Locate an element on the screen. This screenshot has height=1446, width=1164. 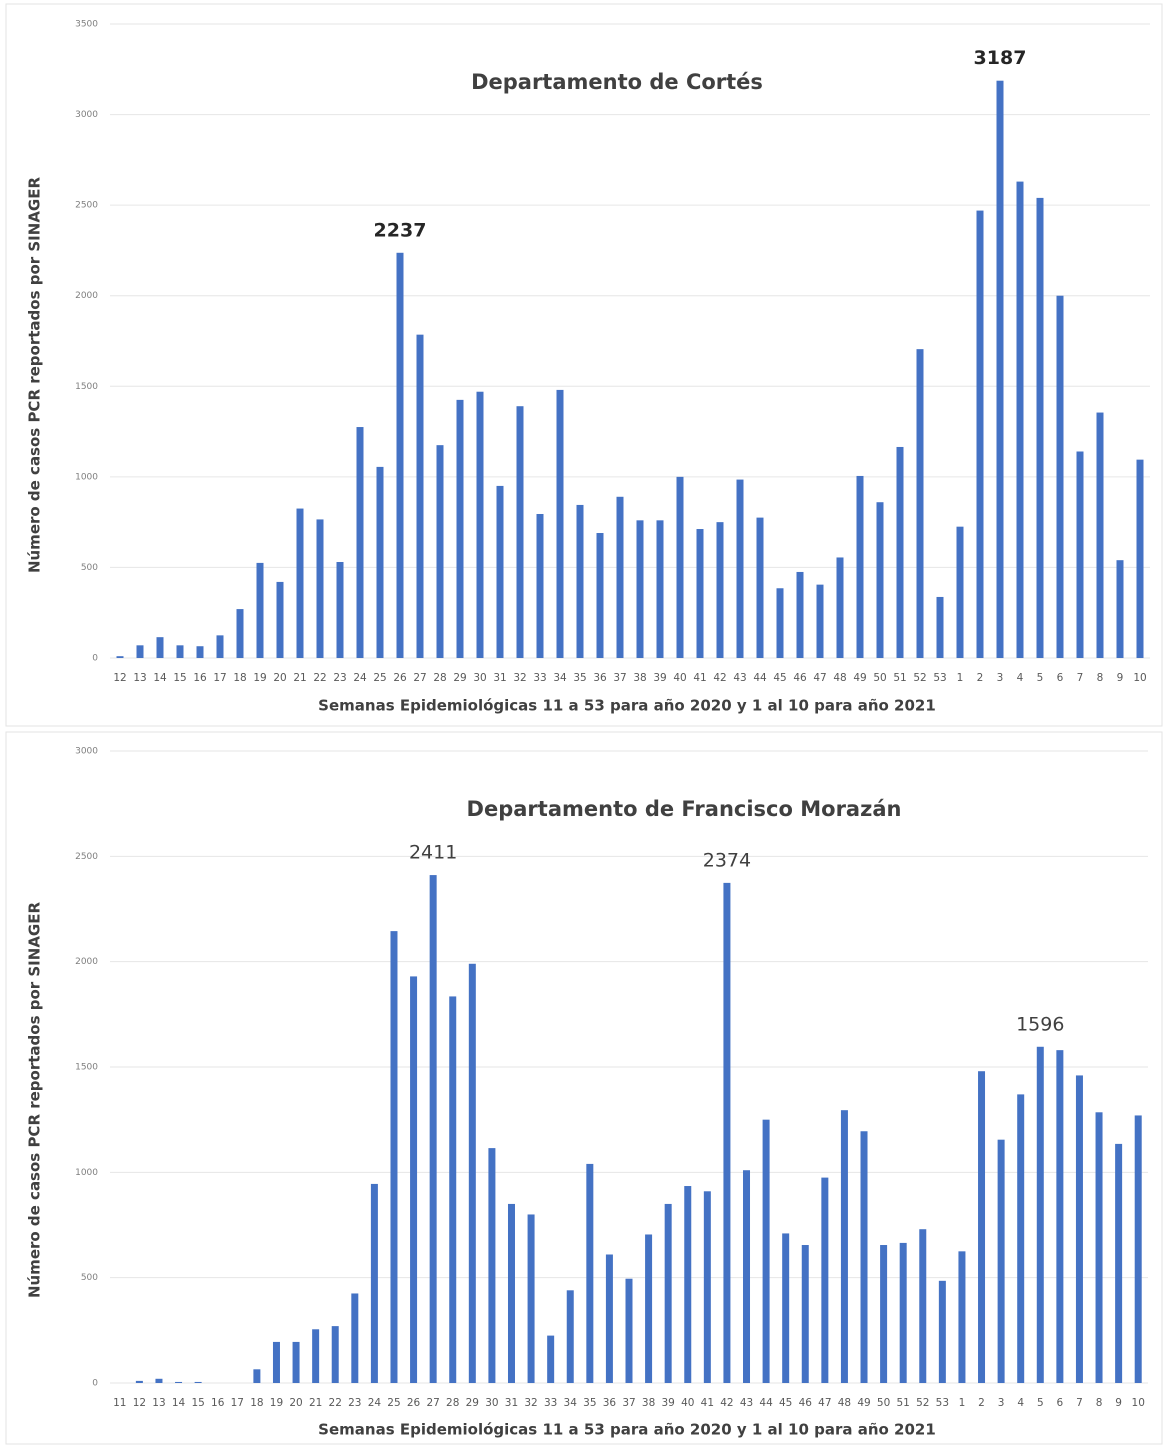
x-tick-label: 14 is located at coordinates (160, 678).